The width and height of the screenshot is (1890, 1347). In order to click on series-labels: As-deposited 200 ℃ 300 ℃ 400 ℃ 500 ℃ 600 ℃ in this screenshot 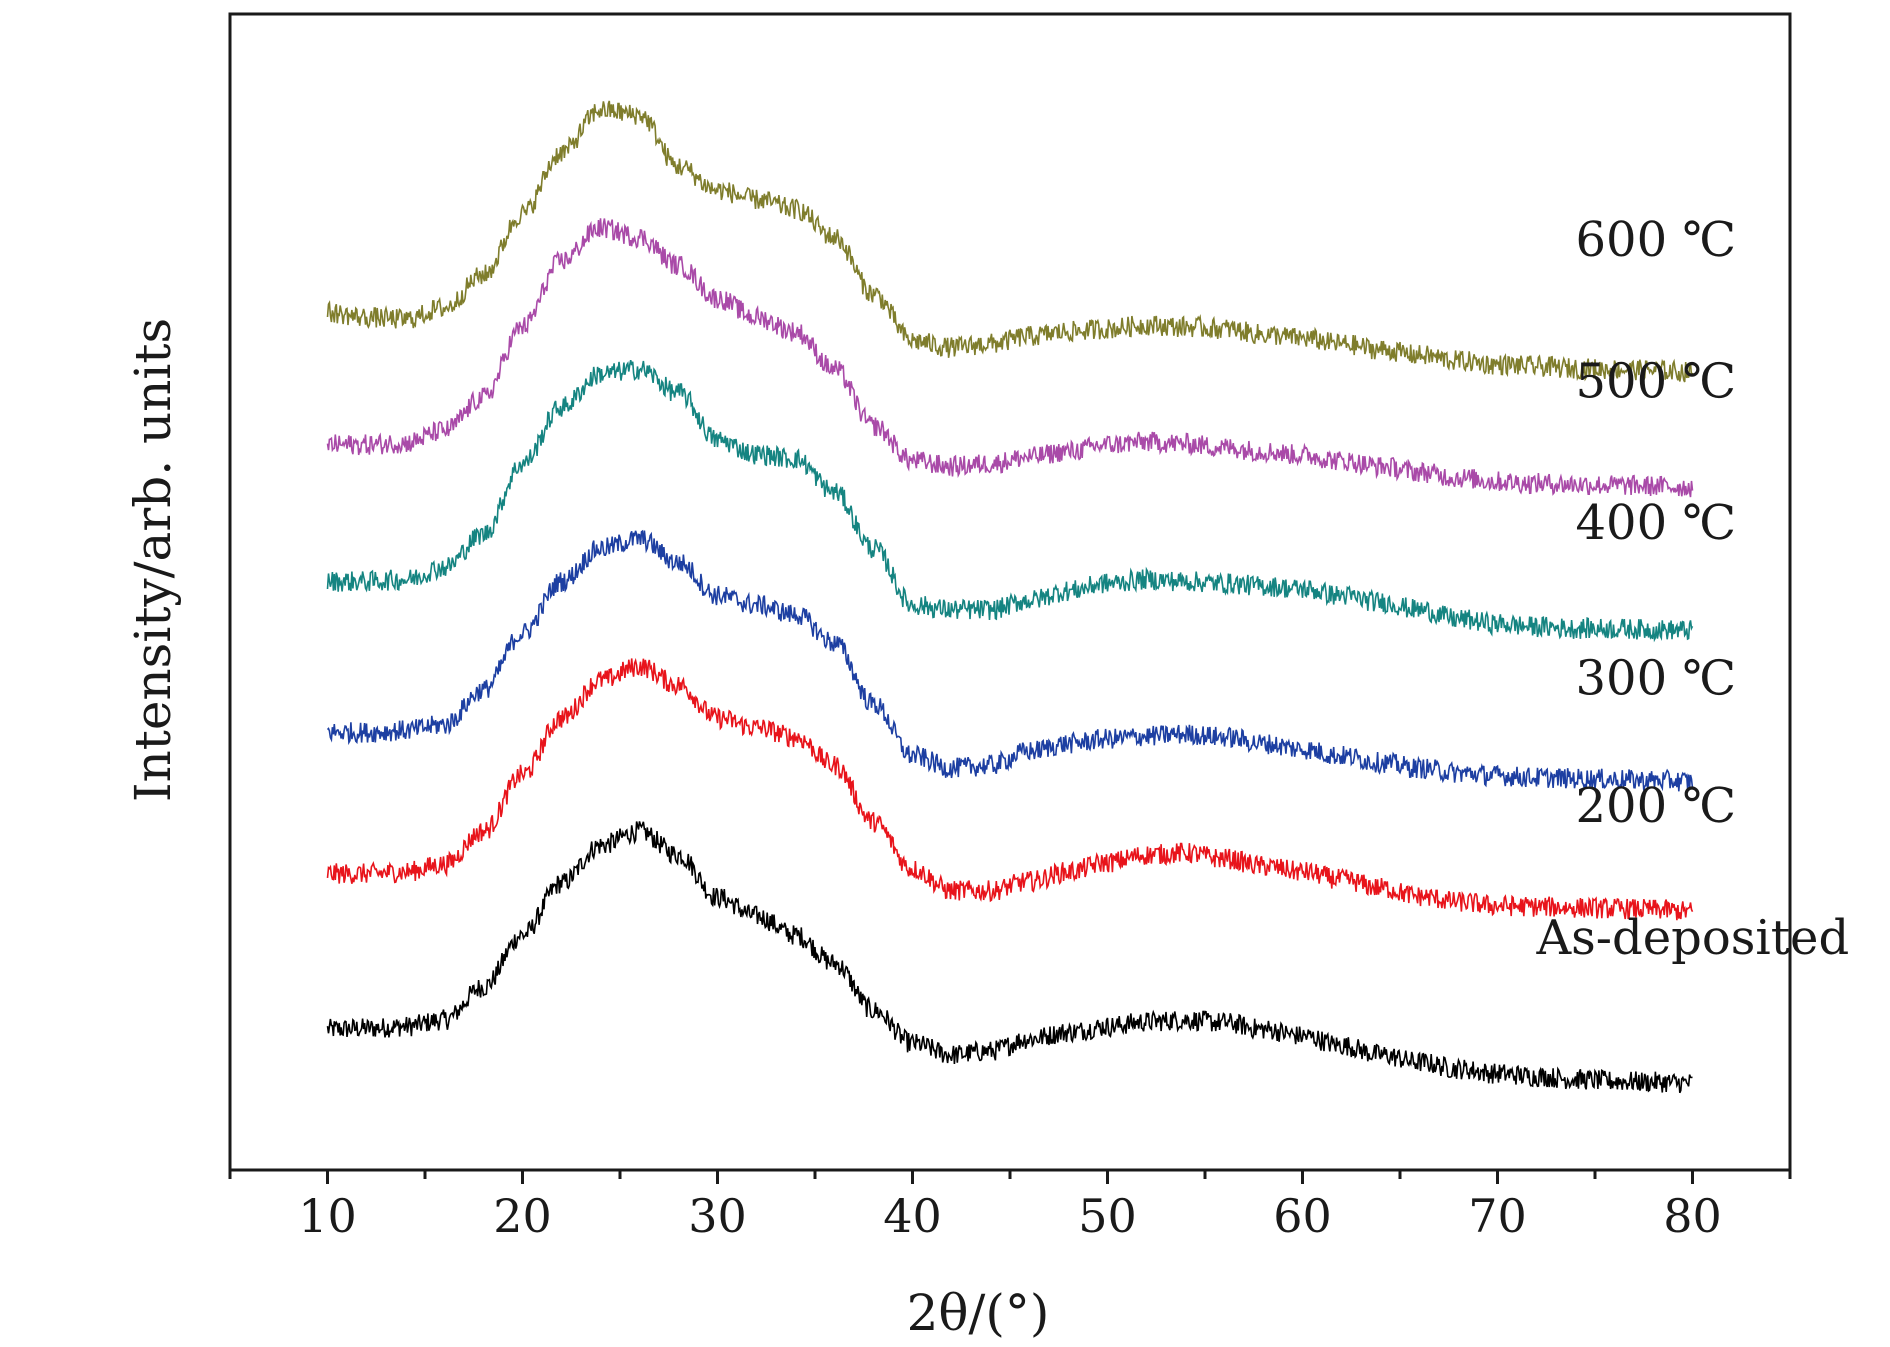, I will do `click(1693, 589)`.